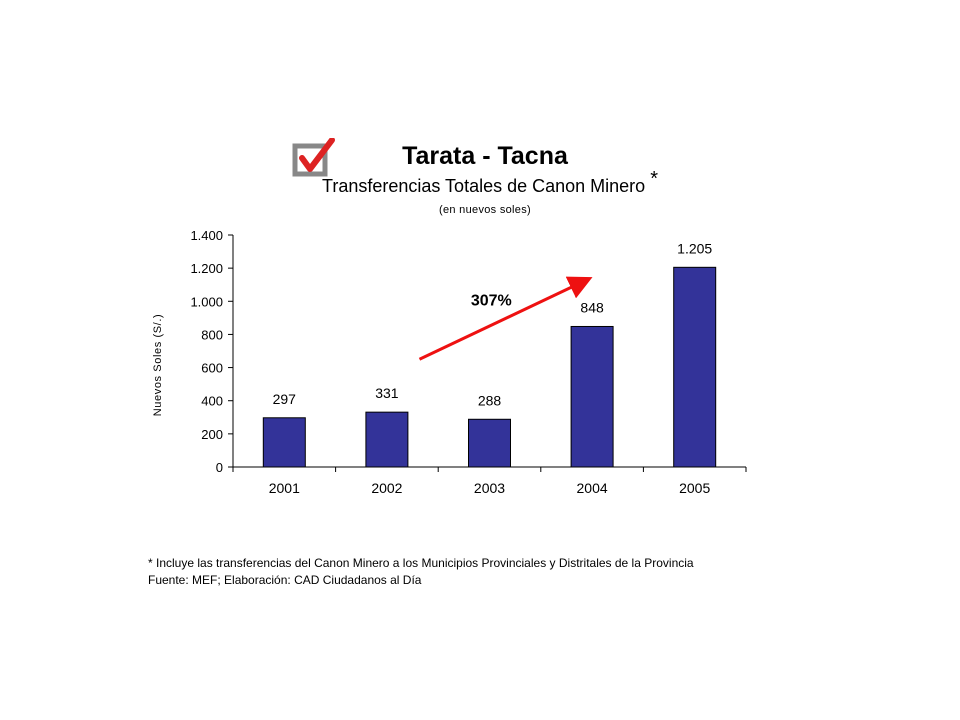 The height and width of the screenshot is (720, 960). What do you see at coordinates (654, 179) in the screenshot?
I see `subtitle-footnote-mark: *` at bounding box center [654, 179].